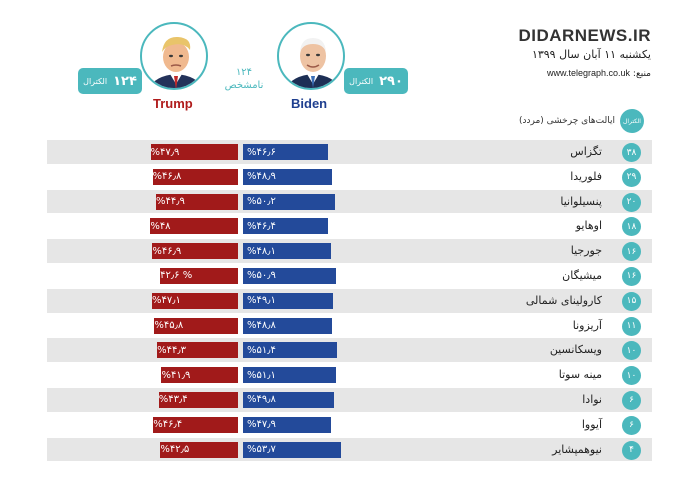 The image size is (699, 483). I want to click on biden-bar: %۴۸٫۹, so click(288, 176).